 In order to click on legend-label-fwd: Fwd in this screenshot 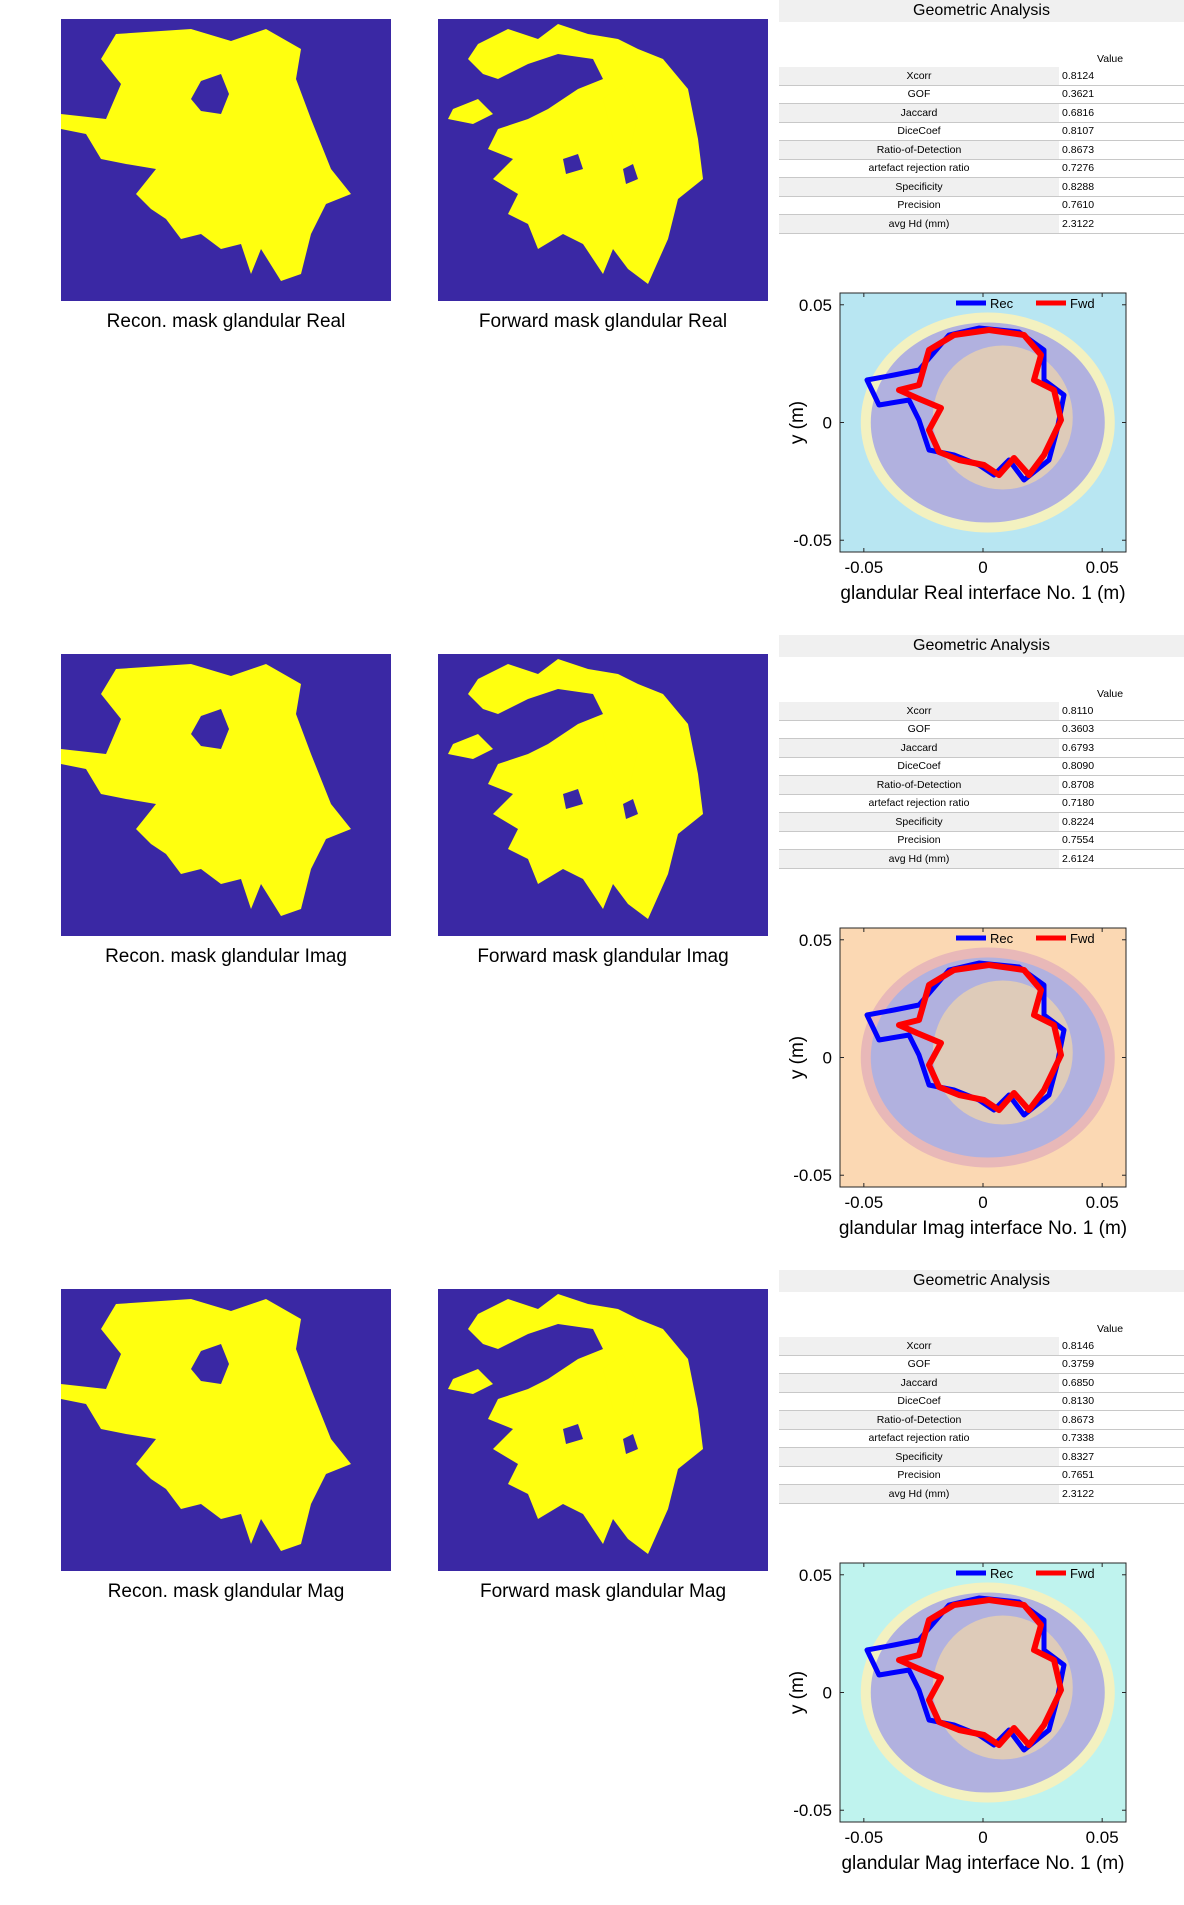, I will do `click(1082, 1573)`.